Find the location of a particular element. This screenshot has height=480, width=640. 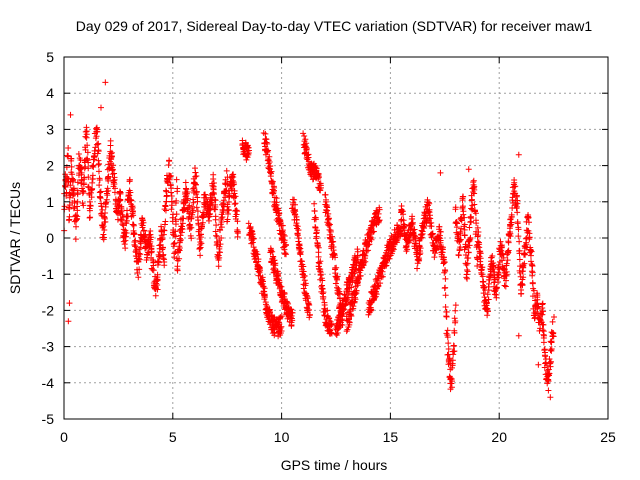

y-tick-label: -5 is located at coordinates (48, 419).